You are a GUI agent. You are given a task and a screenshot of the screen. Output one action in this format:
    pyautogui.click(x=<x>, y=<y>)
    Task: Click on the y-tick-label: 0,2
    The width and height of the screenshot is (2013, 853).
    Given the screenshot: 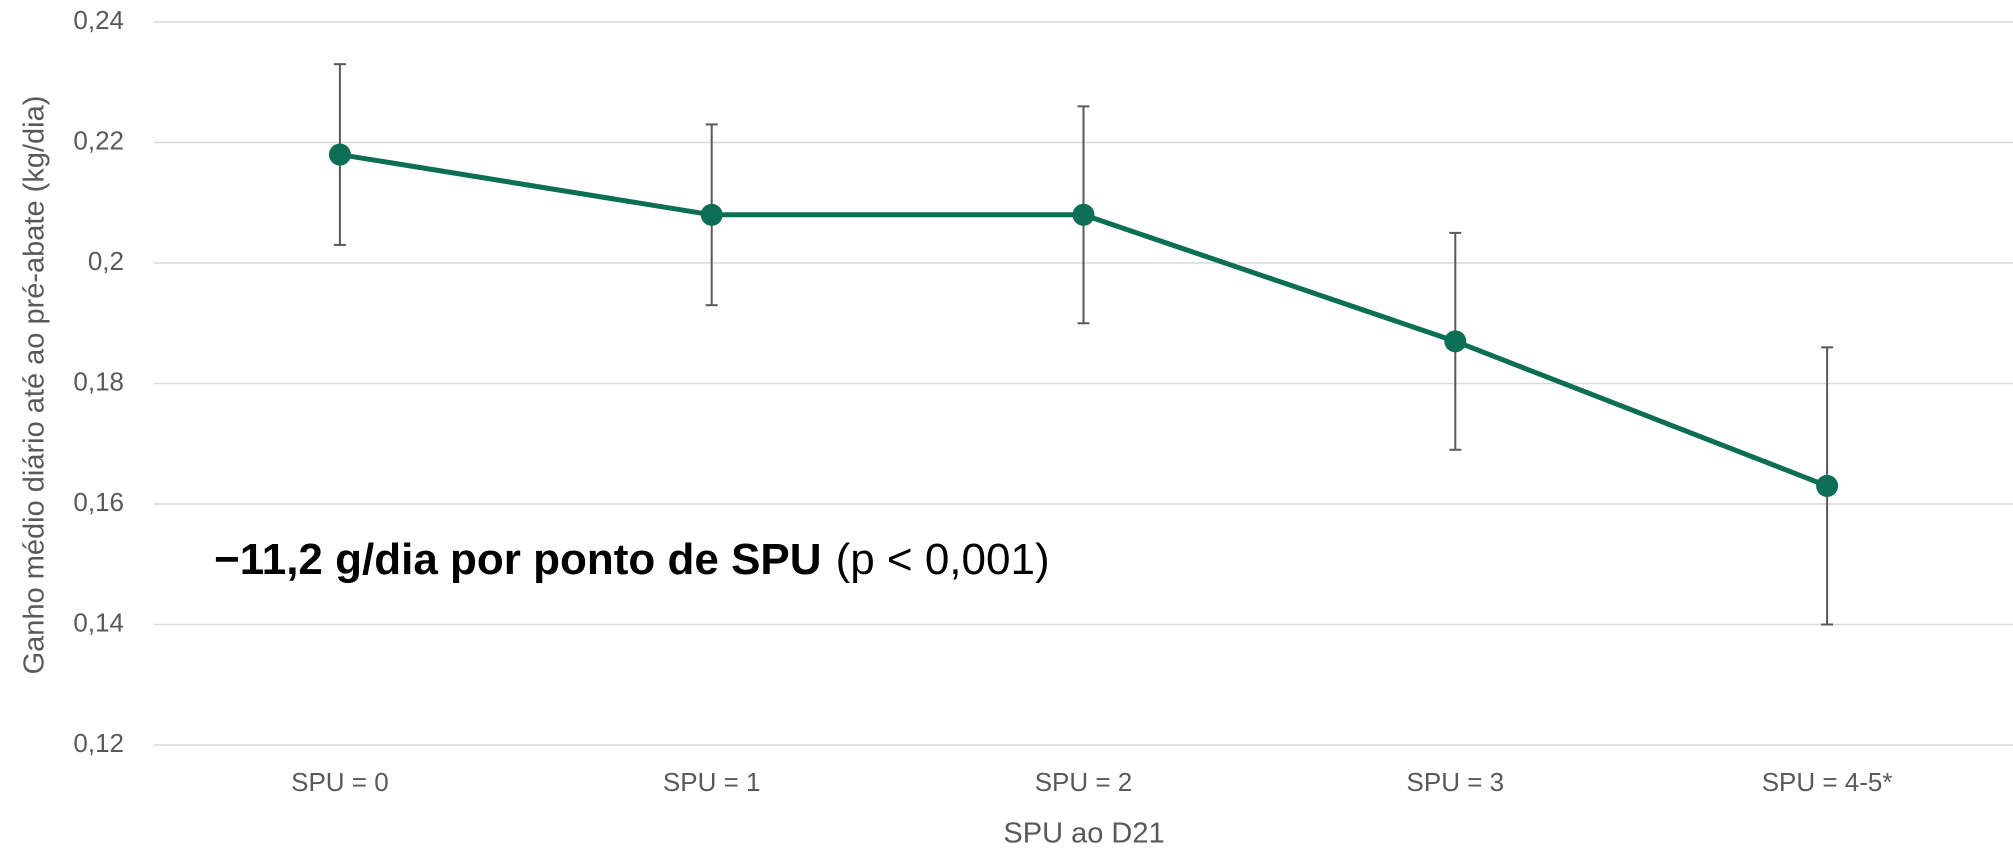 What is the action you would take?
    pyautogui.click(x=106, y=261)
    